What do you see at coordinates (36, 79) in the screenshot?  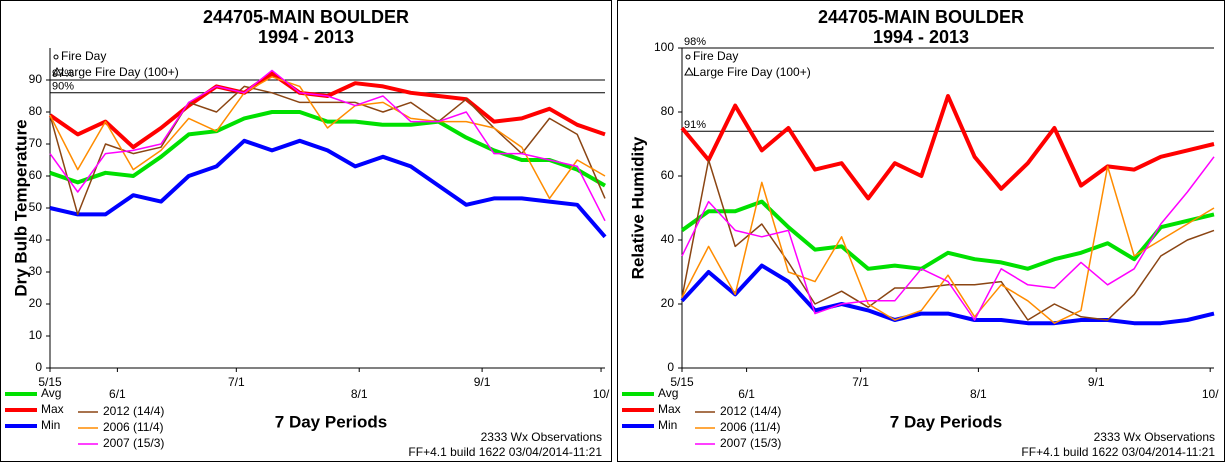 I see `y-tick-label: 90` at bounding box center [36, 79].